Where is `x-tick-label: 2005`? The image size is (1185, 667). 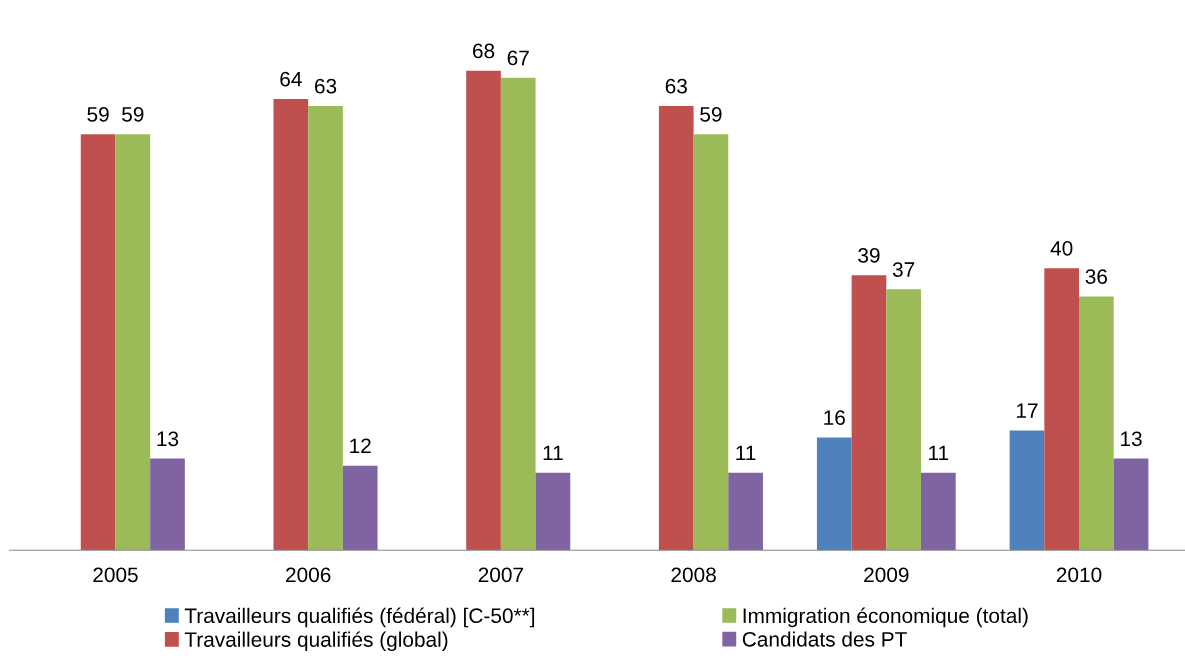 x-tick-label: 2005 is located at coordinates (115, 575).